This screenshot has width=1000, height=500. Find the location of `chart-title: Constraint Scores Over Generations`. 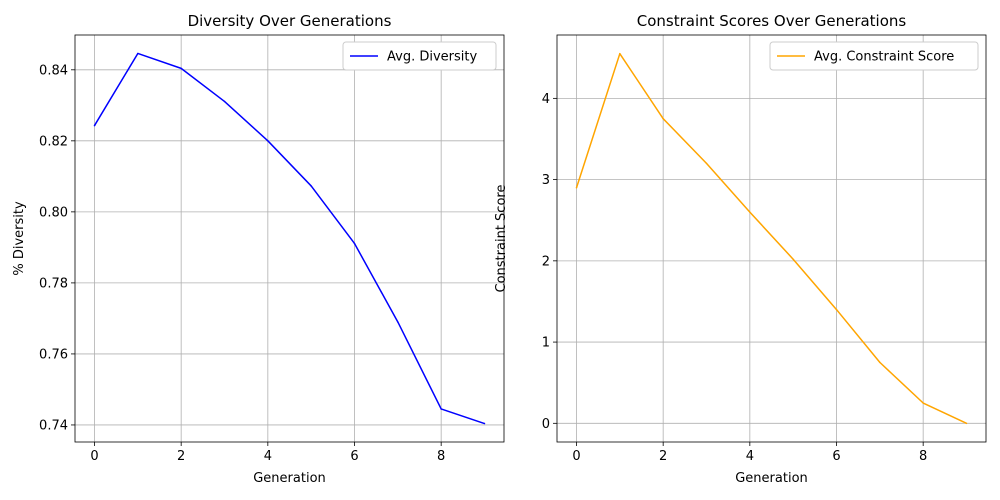

chart-title: Constraint Scores Over Generations is located at coordinates (772, 21).